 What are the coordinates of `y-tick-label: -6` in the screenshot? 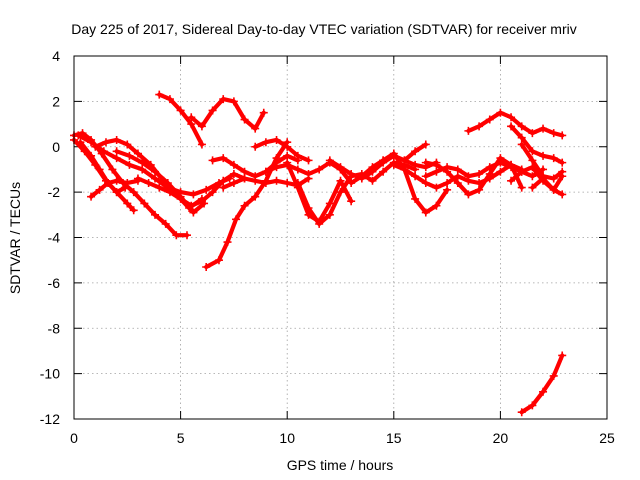 It's located at (54, 283).